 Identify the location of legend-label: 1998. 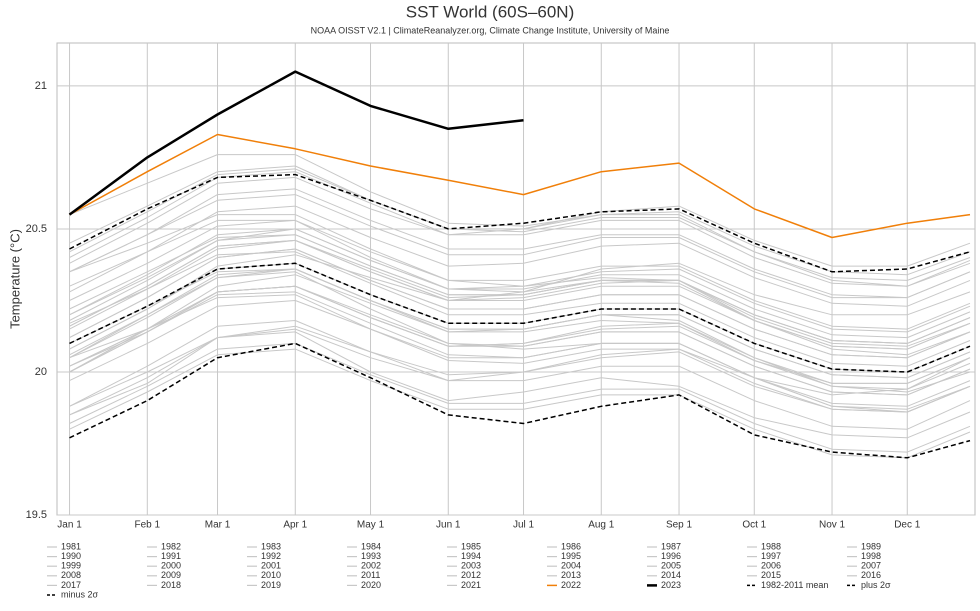
(871, 556).